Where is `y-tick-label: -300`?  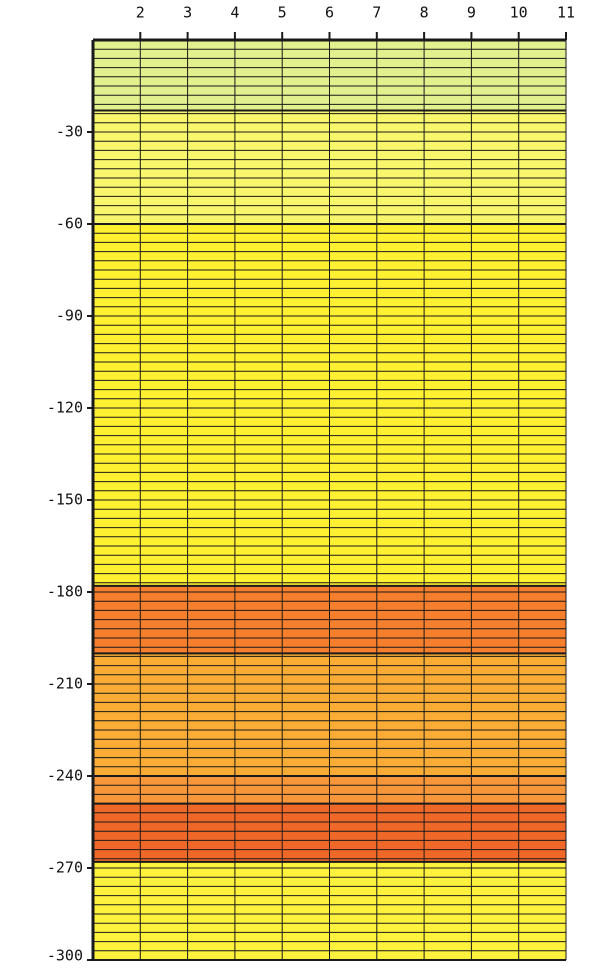 y-tick-label: -300 is located at coordinates (65, 956).